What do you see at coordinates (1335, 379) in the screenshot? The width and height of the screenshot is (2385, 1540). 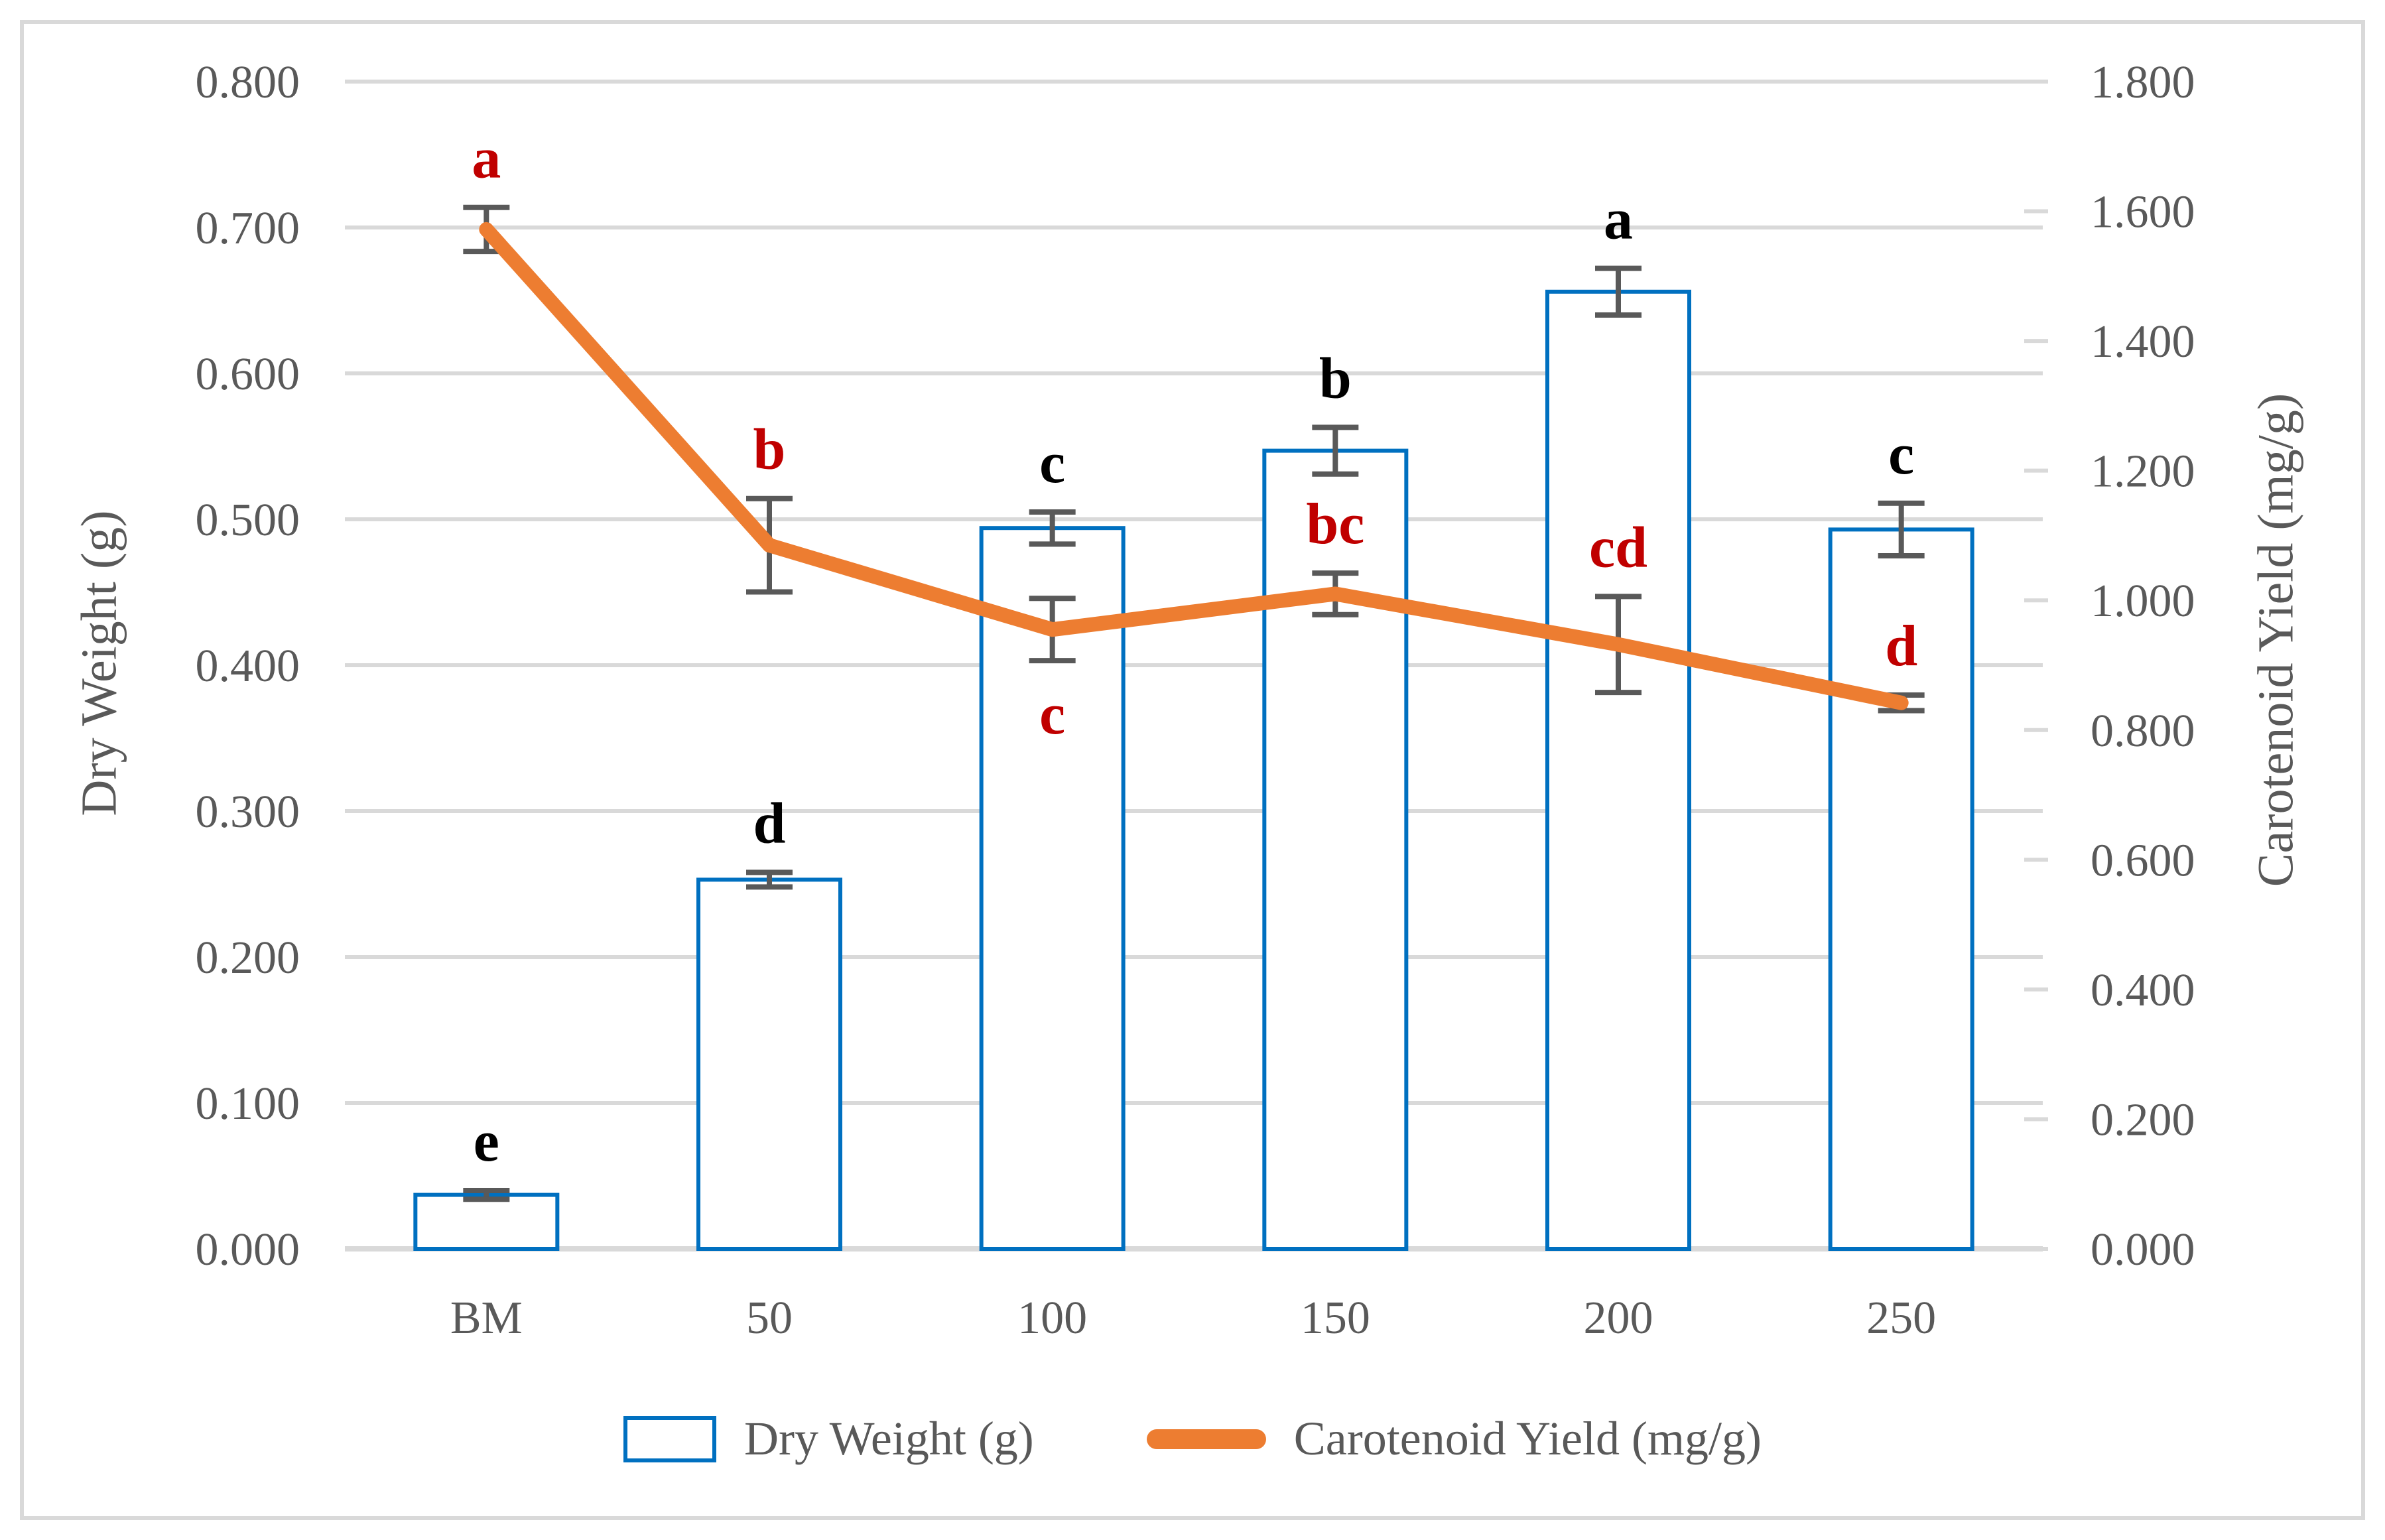 I see `bar-letter: b` at bounding box center [1335, 379].